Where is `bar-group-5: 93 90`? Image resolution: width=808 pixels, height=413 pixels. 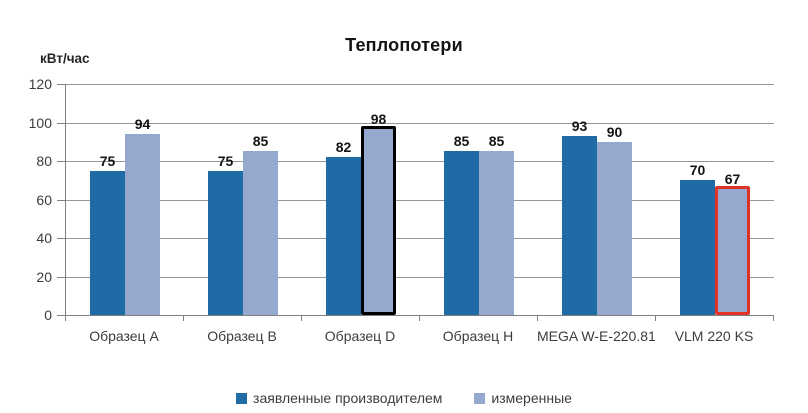 bar-group-5: 93 90 is located at coordinates (597, 199).